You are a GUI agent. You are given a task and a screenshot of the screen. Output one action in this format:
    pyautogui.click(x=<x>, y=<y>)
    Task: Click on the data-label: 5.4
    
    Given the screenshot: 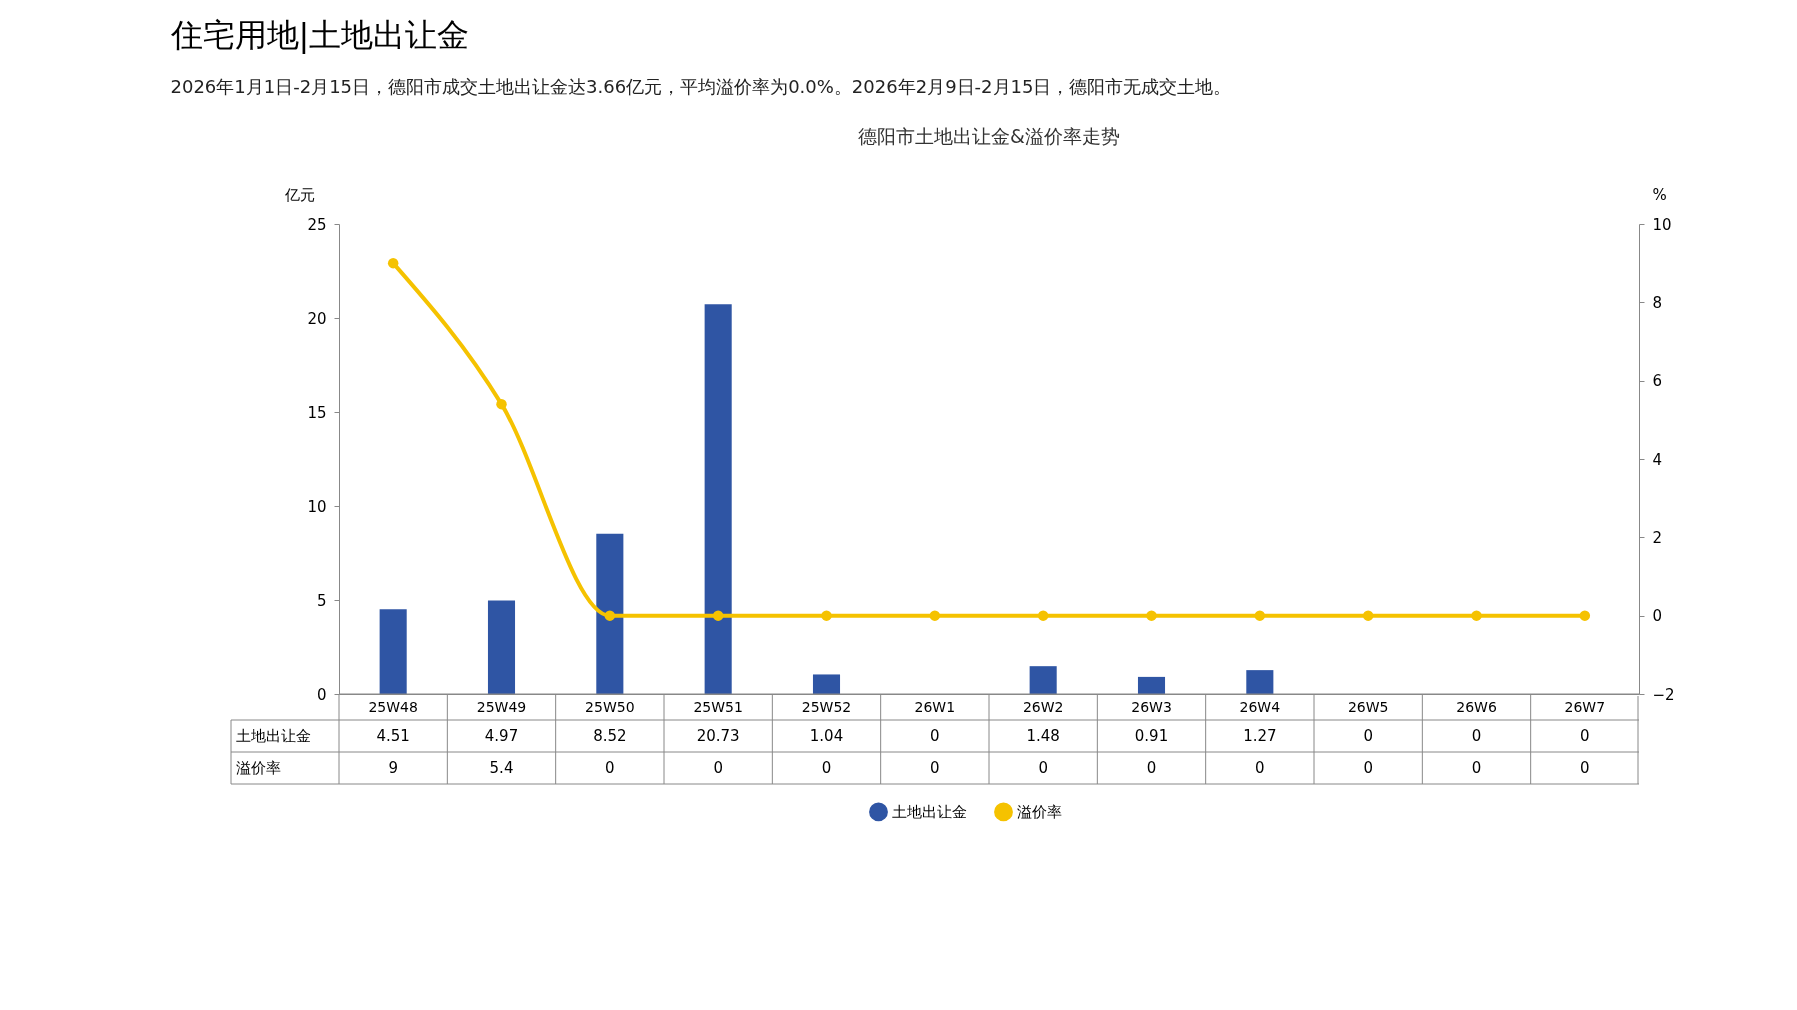 What is the action you would take?
    pyautogui.click(x=501, y=768)
    